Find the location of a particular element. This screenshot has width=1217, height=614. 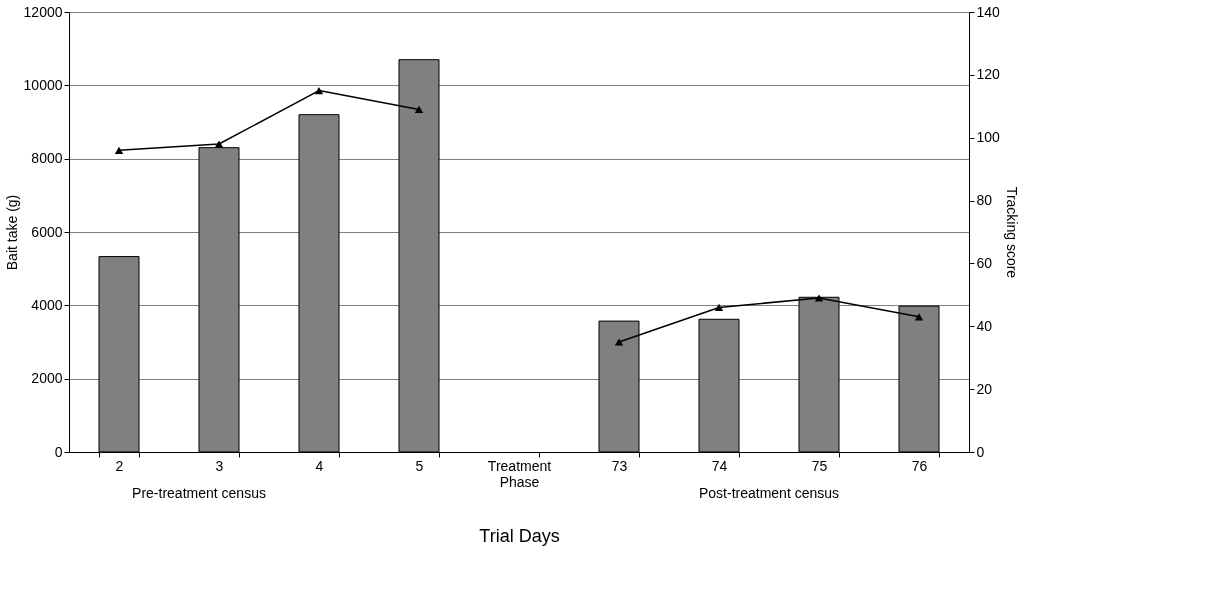

text: Post-treatment census is located at coordinates (769, 493).